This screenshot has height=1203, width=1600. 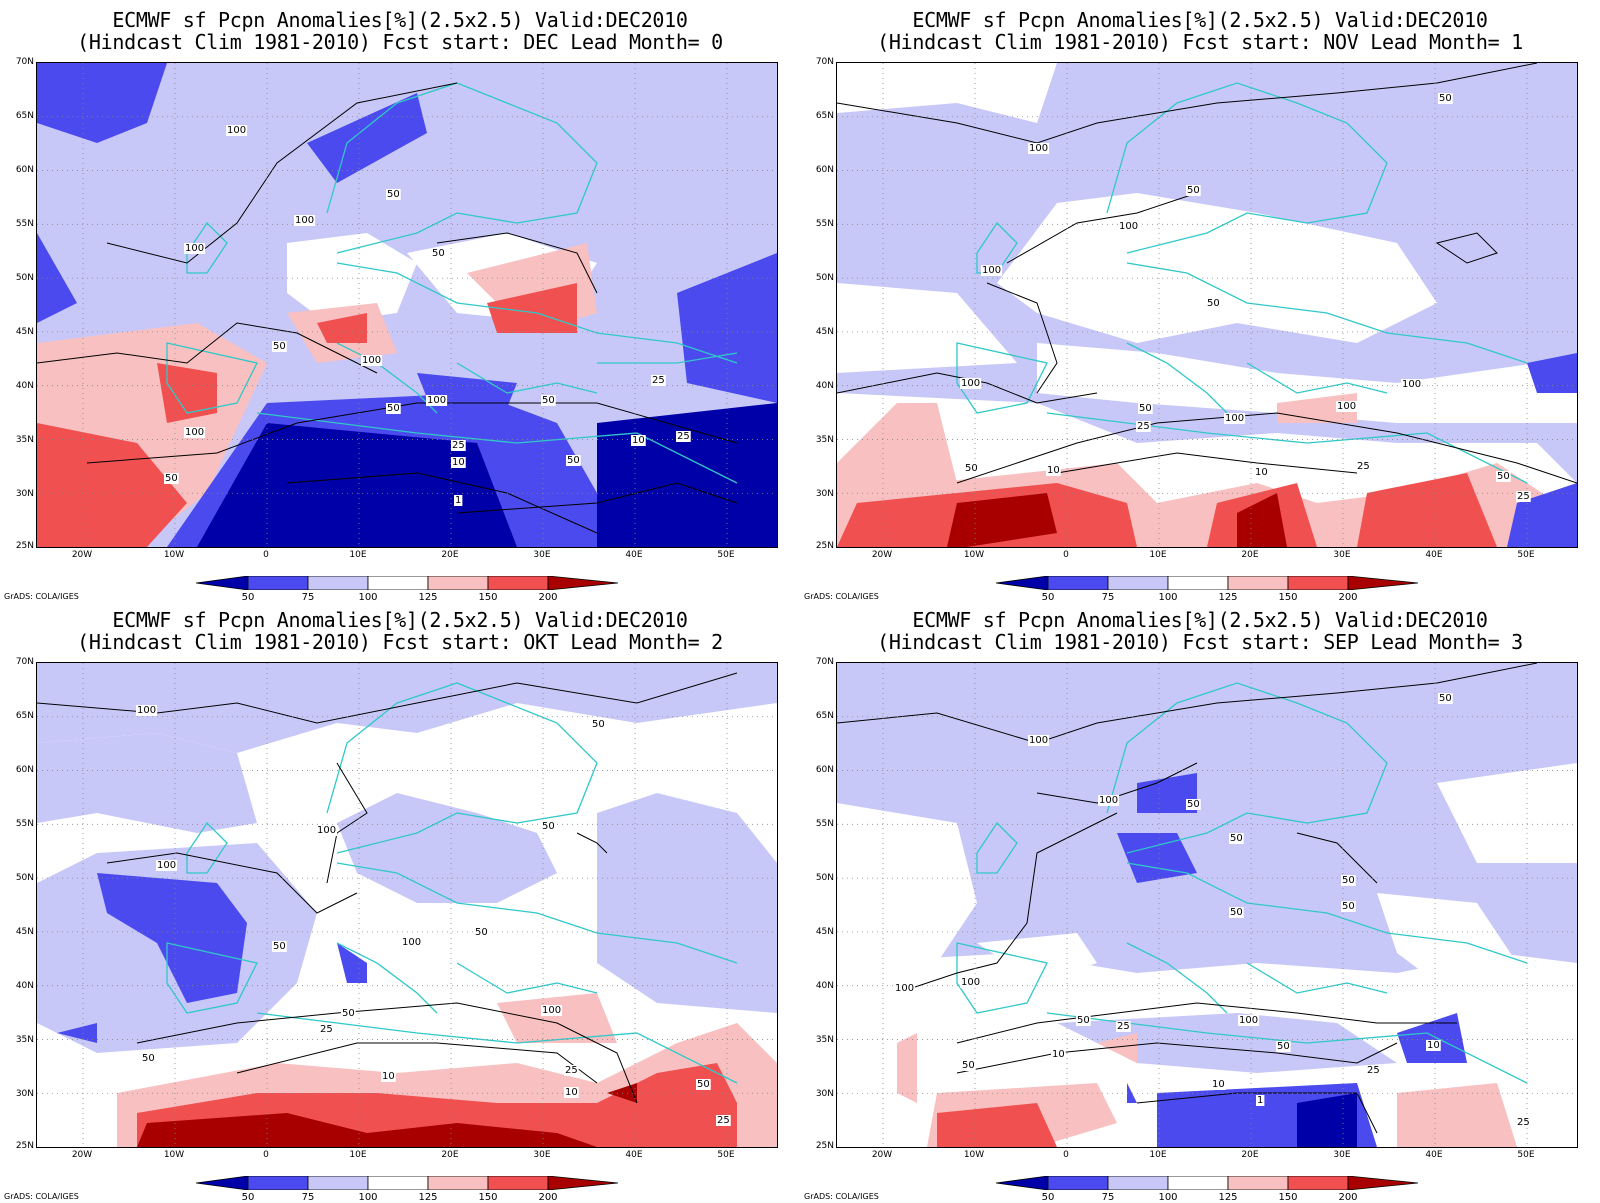 I want to click on lat-label: 60N, so click(x=24, y=170).